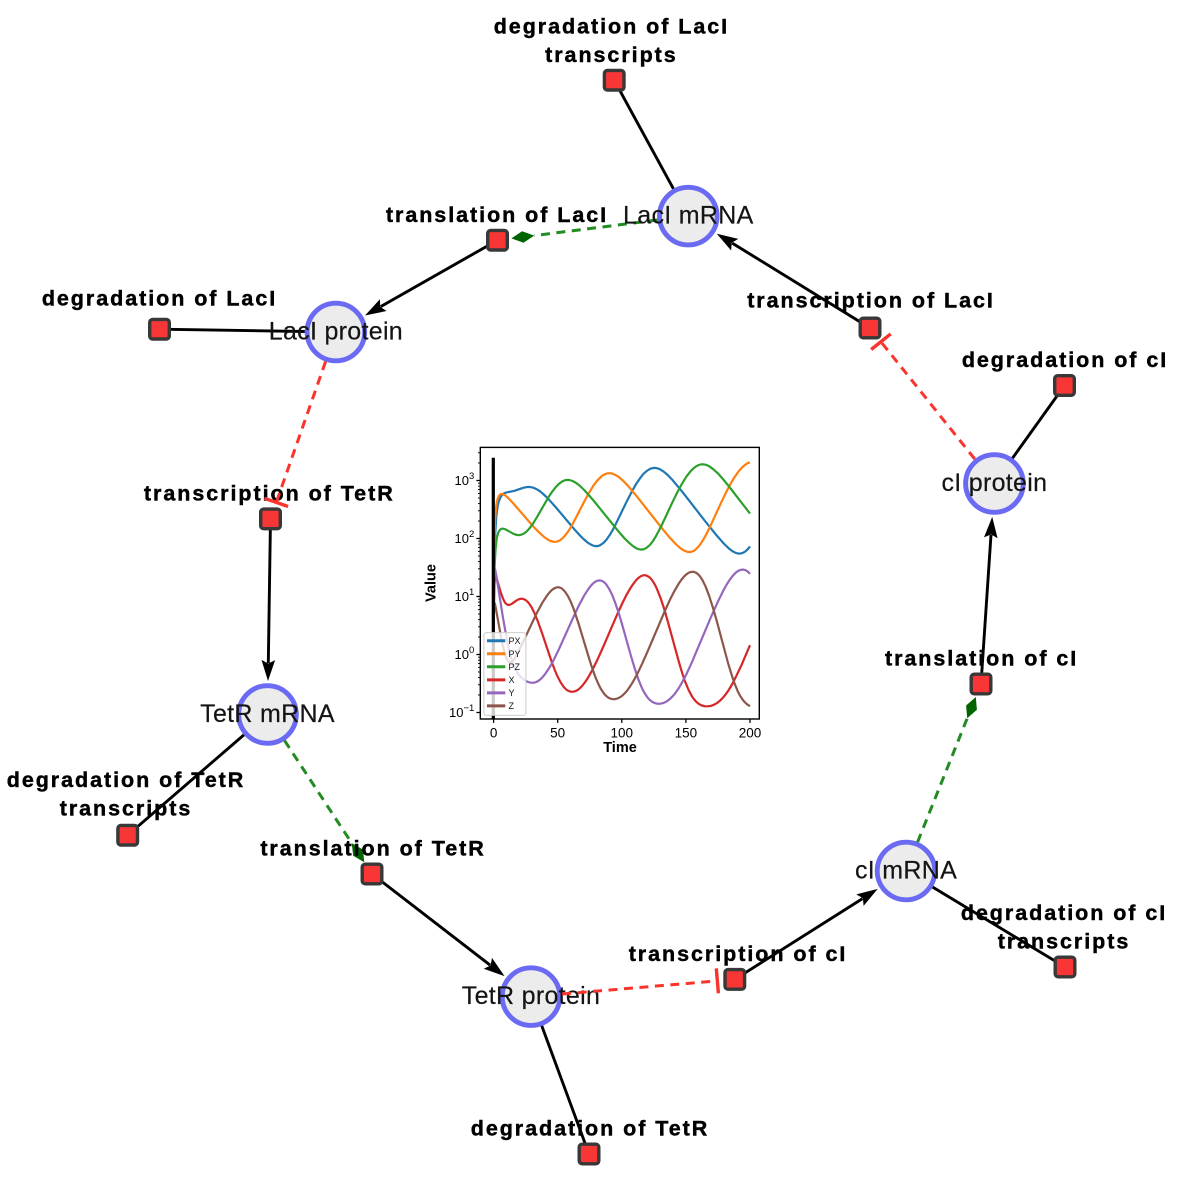 This screenshot has height=1200, width=1189. I want to click on svg-text: Y, so click(512, 693).